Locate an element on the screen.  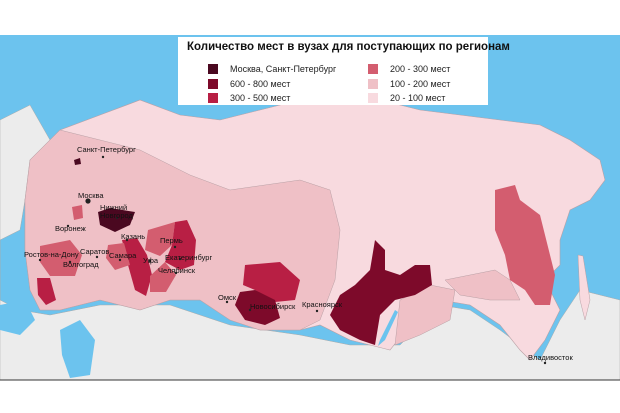
city-label: Волгоград is located at coordinates (81, 264).